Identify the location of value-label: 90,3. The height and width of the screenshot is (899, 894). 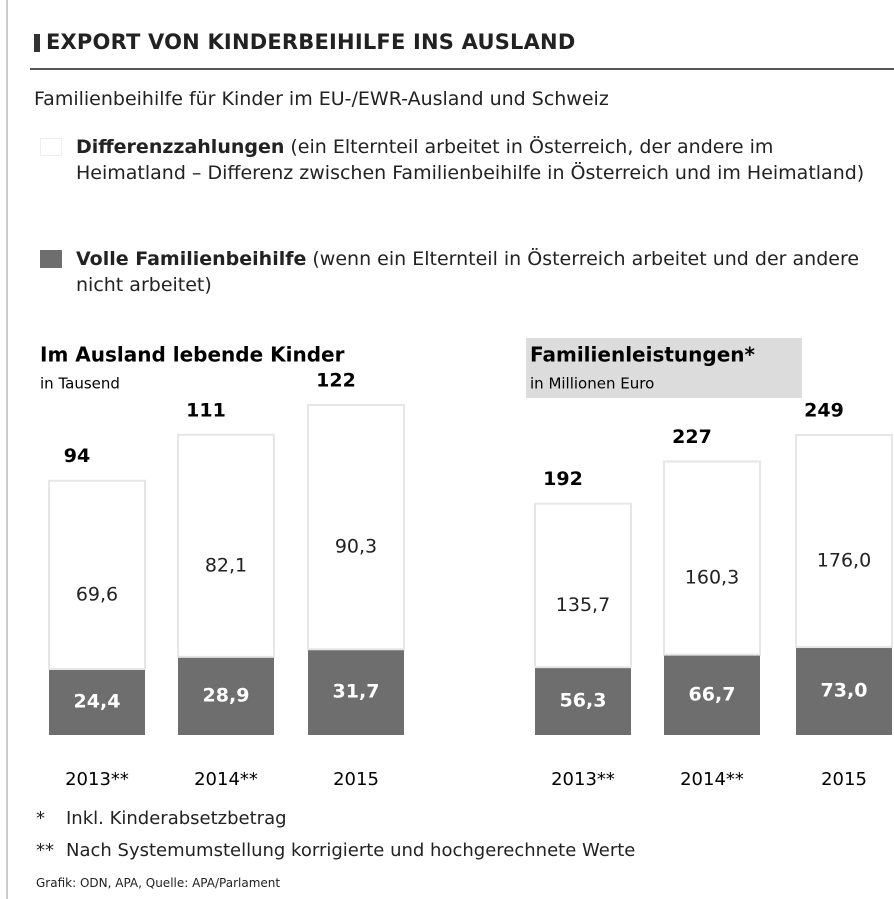
(356, 547).